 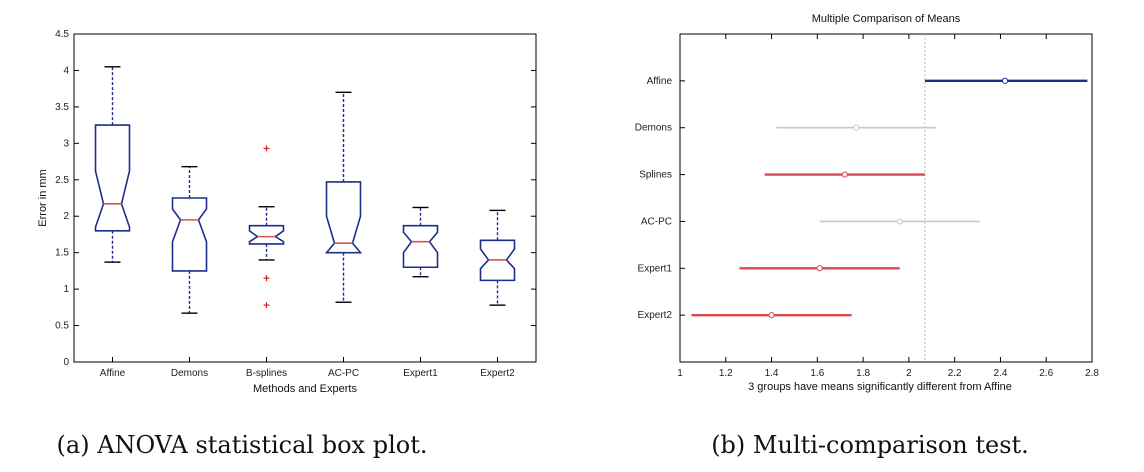 I want to click on y-tick-label: 3.5, so click(x=62, y=107).